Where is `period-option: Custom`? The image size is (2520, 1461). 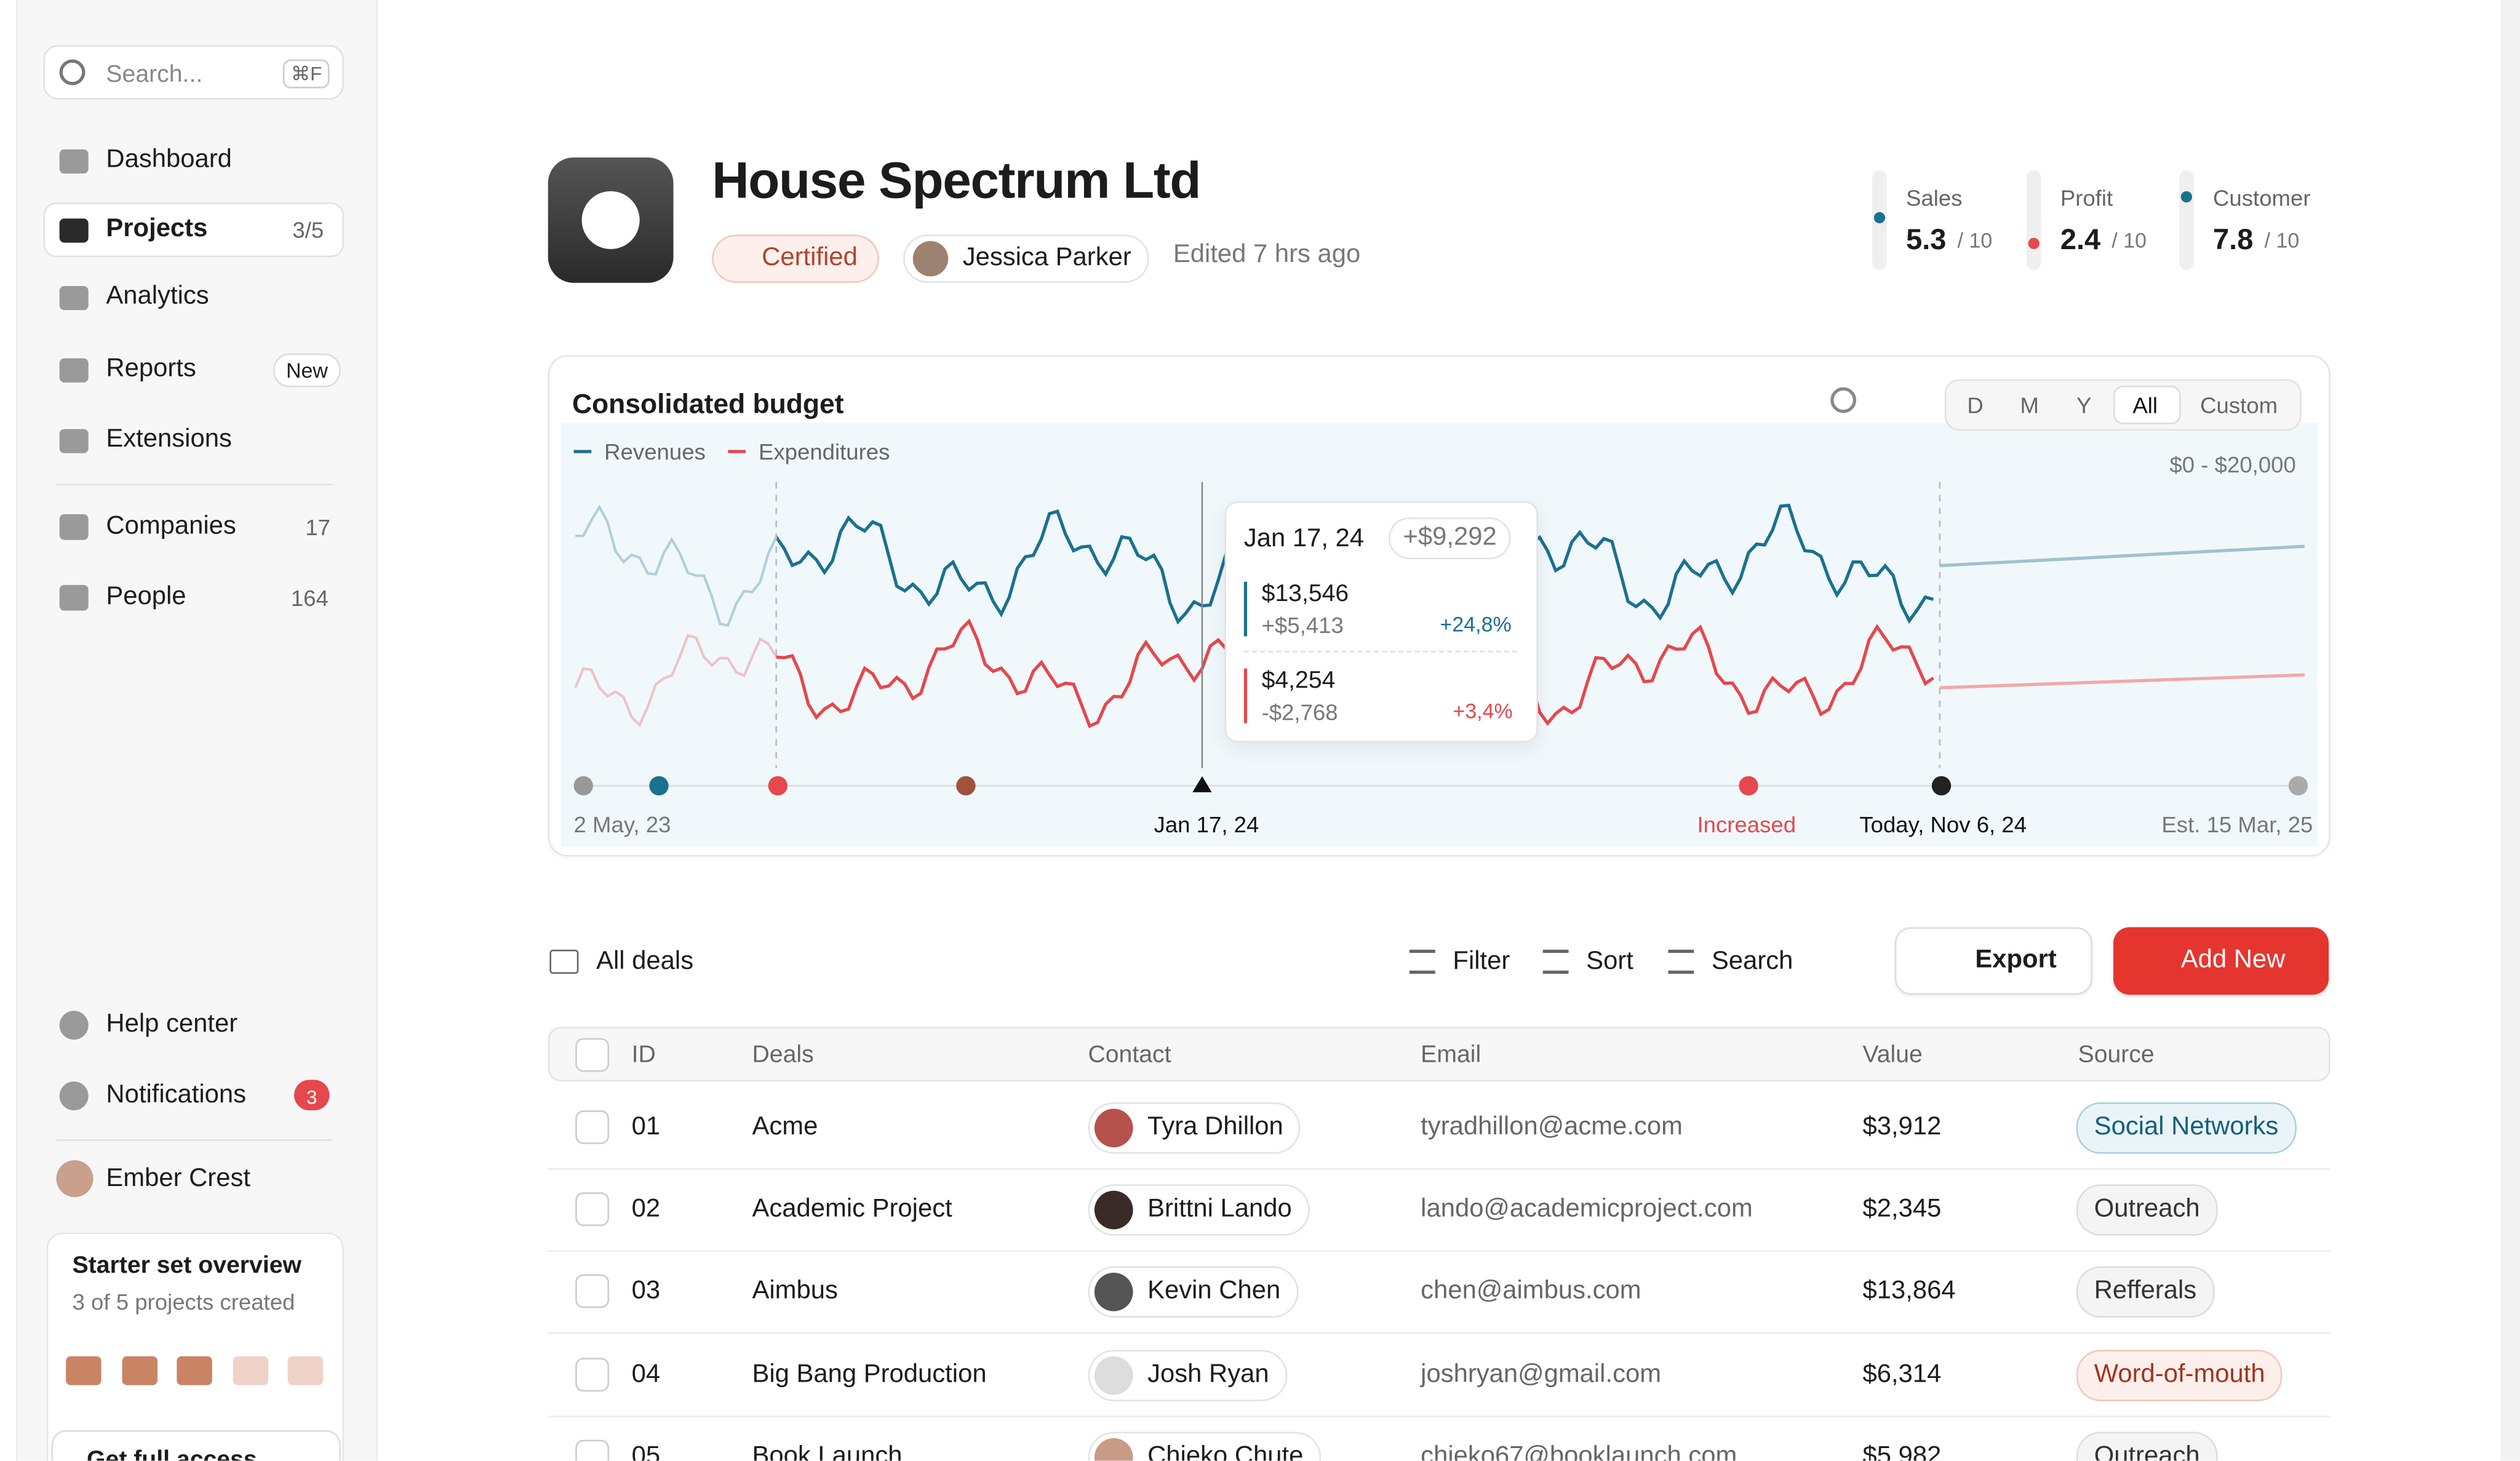 period-option: Custom is located at coordinates (2239, 405).